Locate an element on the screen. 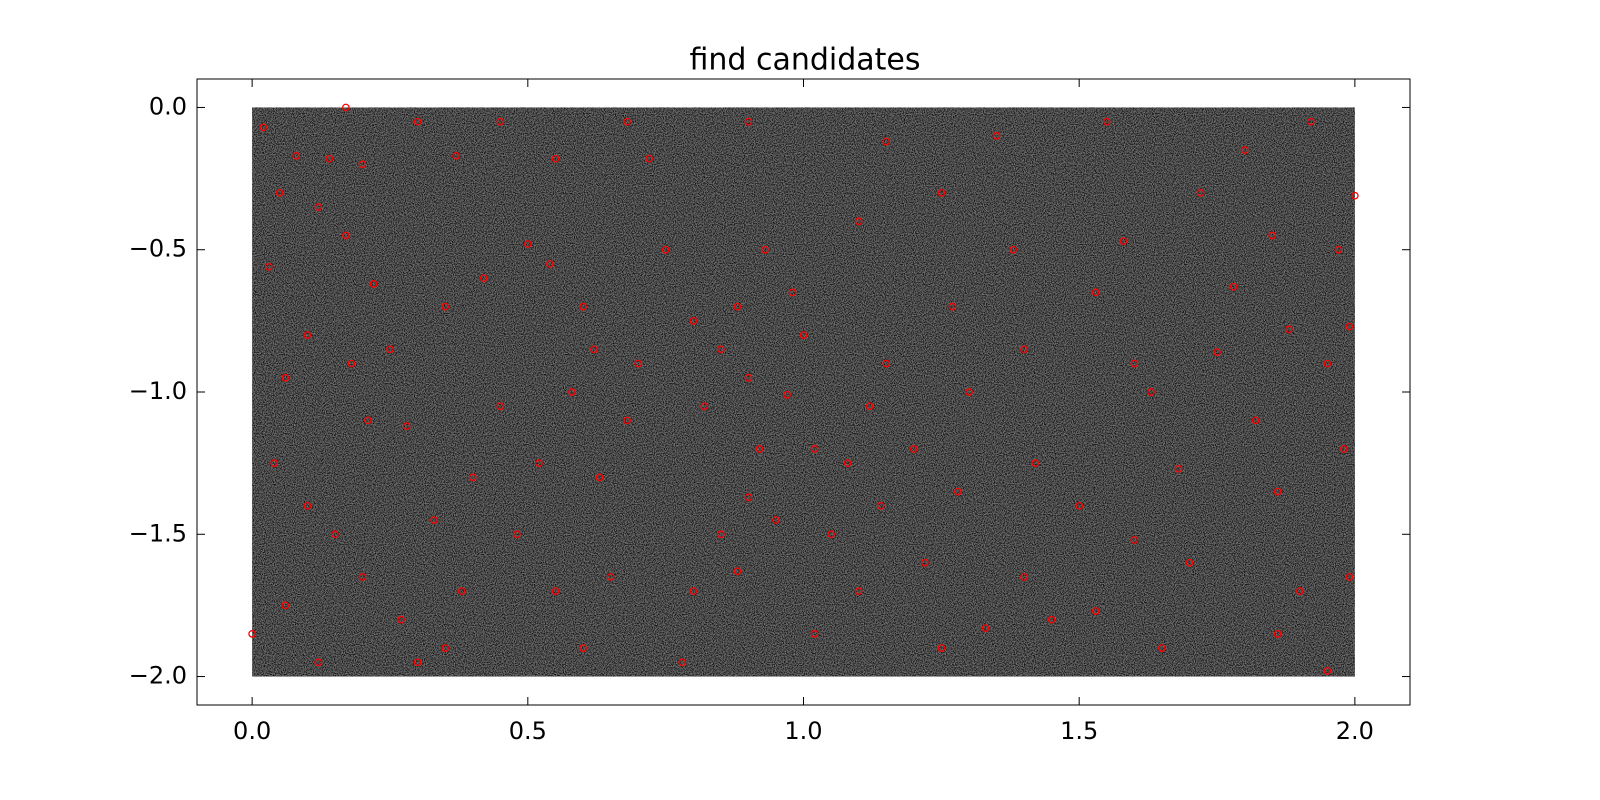  x-tick-label: 0.0 is located at coordinates (252, 731).